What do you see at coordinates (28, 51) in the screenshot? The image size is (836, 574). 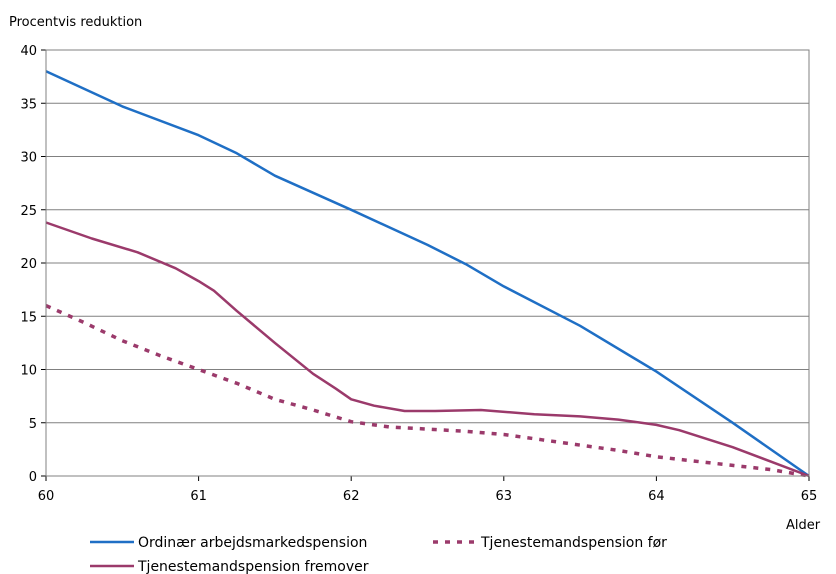 I see `y-tick-label: 40` at bounding box center [28, 51].